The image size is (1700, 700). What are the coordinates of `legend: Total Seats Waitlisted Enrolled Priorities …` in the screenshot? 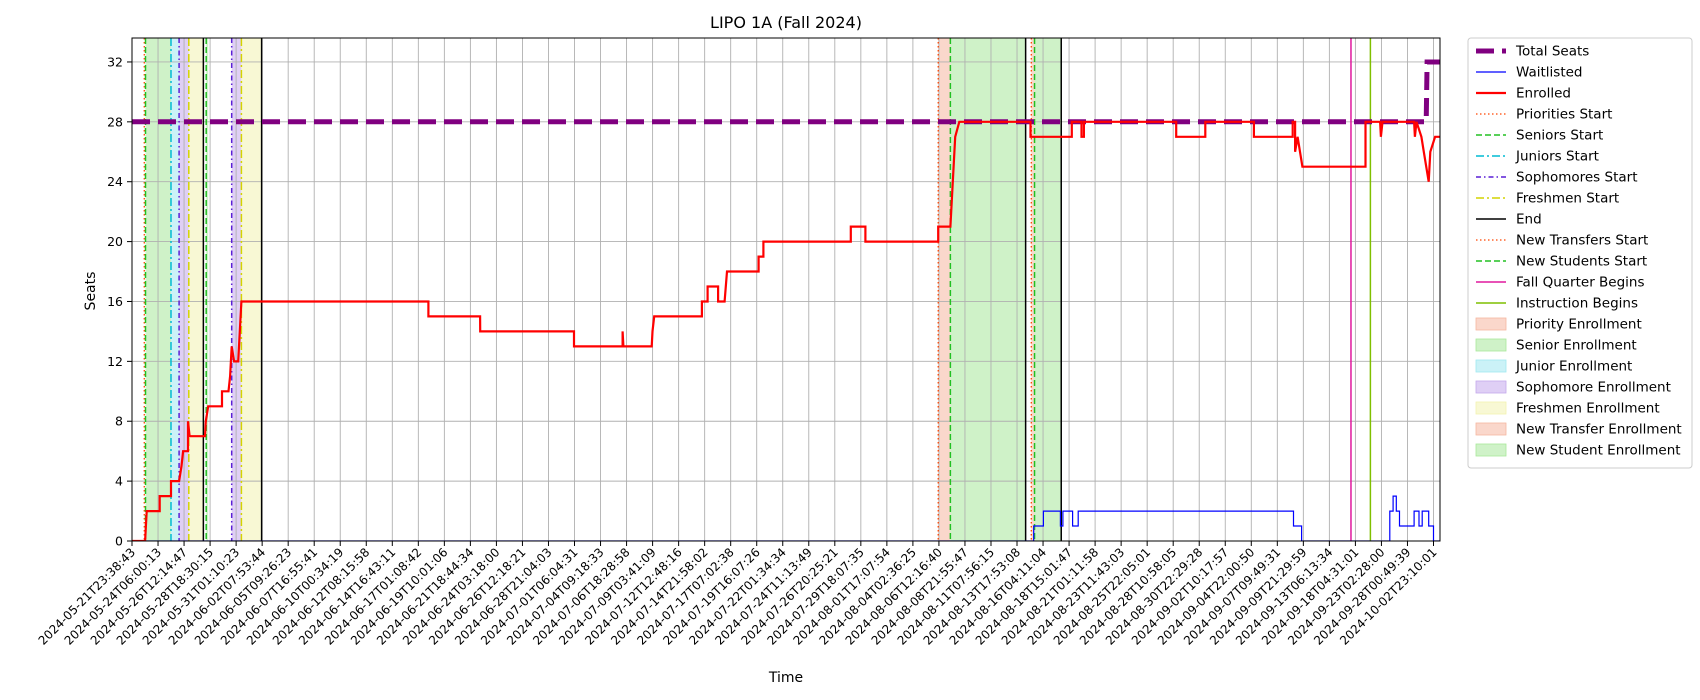 It's located at (1580, 253).